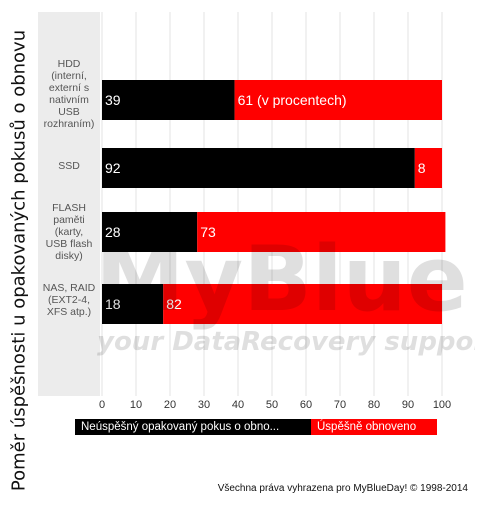 The height and width of the screenshot is (511, 484). I want to click on category-label: SSD, so click(69, 166).